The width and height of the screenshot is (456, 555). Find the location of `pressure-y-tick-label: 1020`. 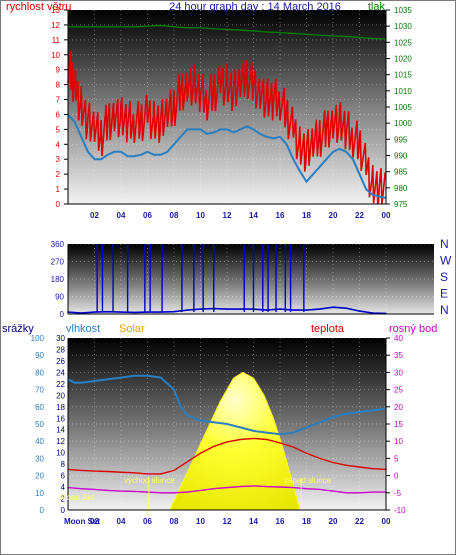

pressure-y-tick-label: 1020 is located at coordinates (403, 59).